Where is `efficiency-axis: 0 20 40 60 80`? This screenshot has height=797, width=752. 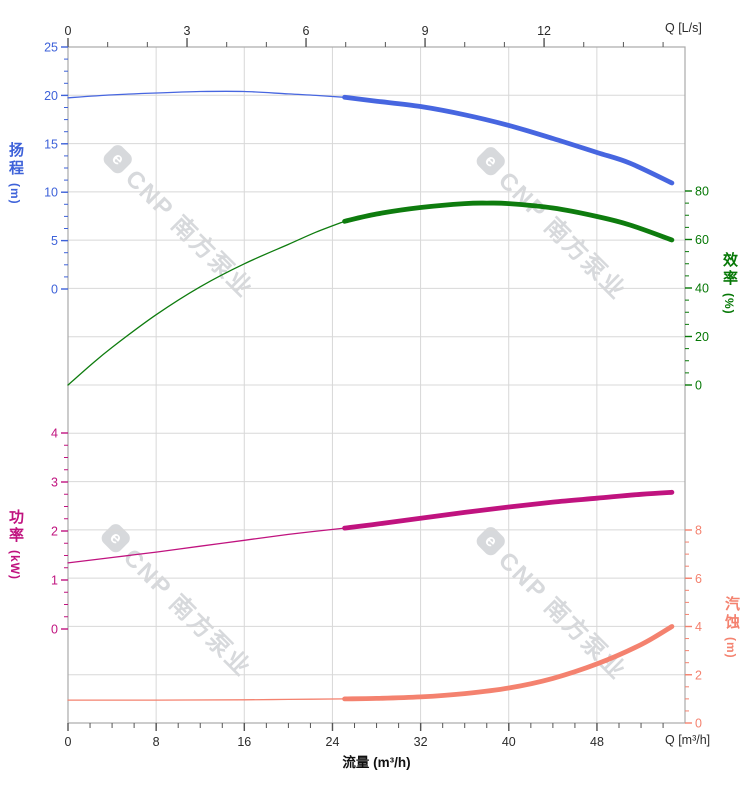 efficiency-axis: 0 20 40 60 80 is located at coordinates (697, 289).